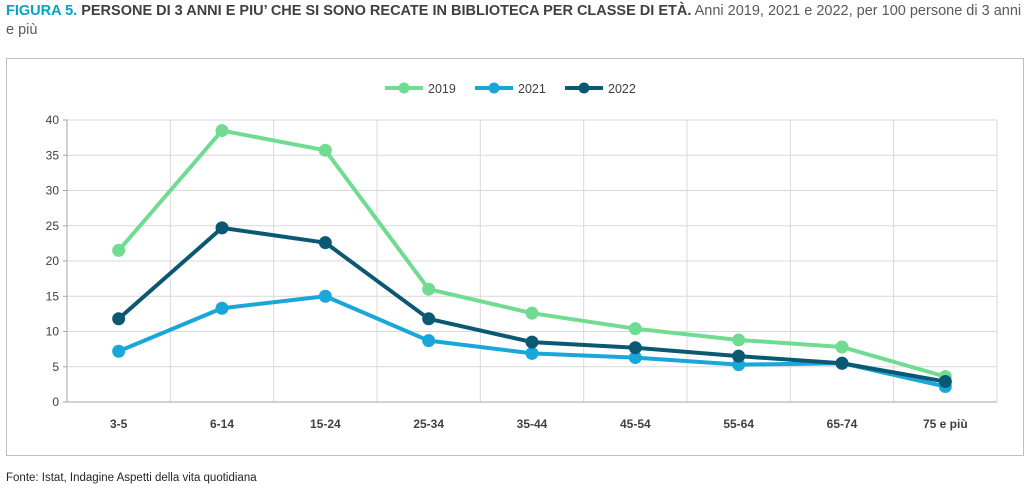 Image resolution: width=1032 pixels, height=494 pixels. Describe the element at coordinates (325, 424) in the screenshot. I see `x-tick-label: 15-24` at that location.